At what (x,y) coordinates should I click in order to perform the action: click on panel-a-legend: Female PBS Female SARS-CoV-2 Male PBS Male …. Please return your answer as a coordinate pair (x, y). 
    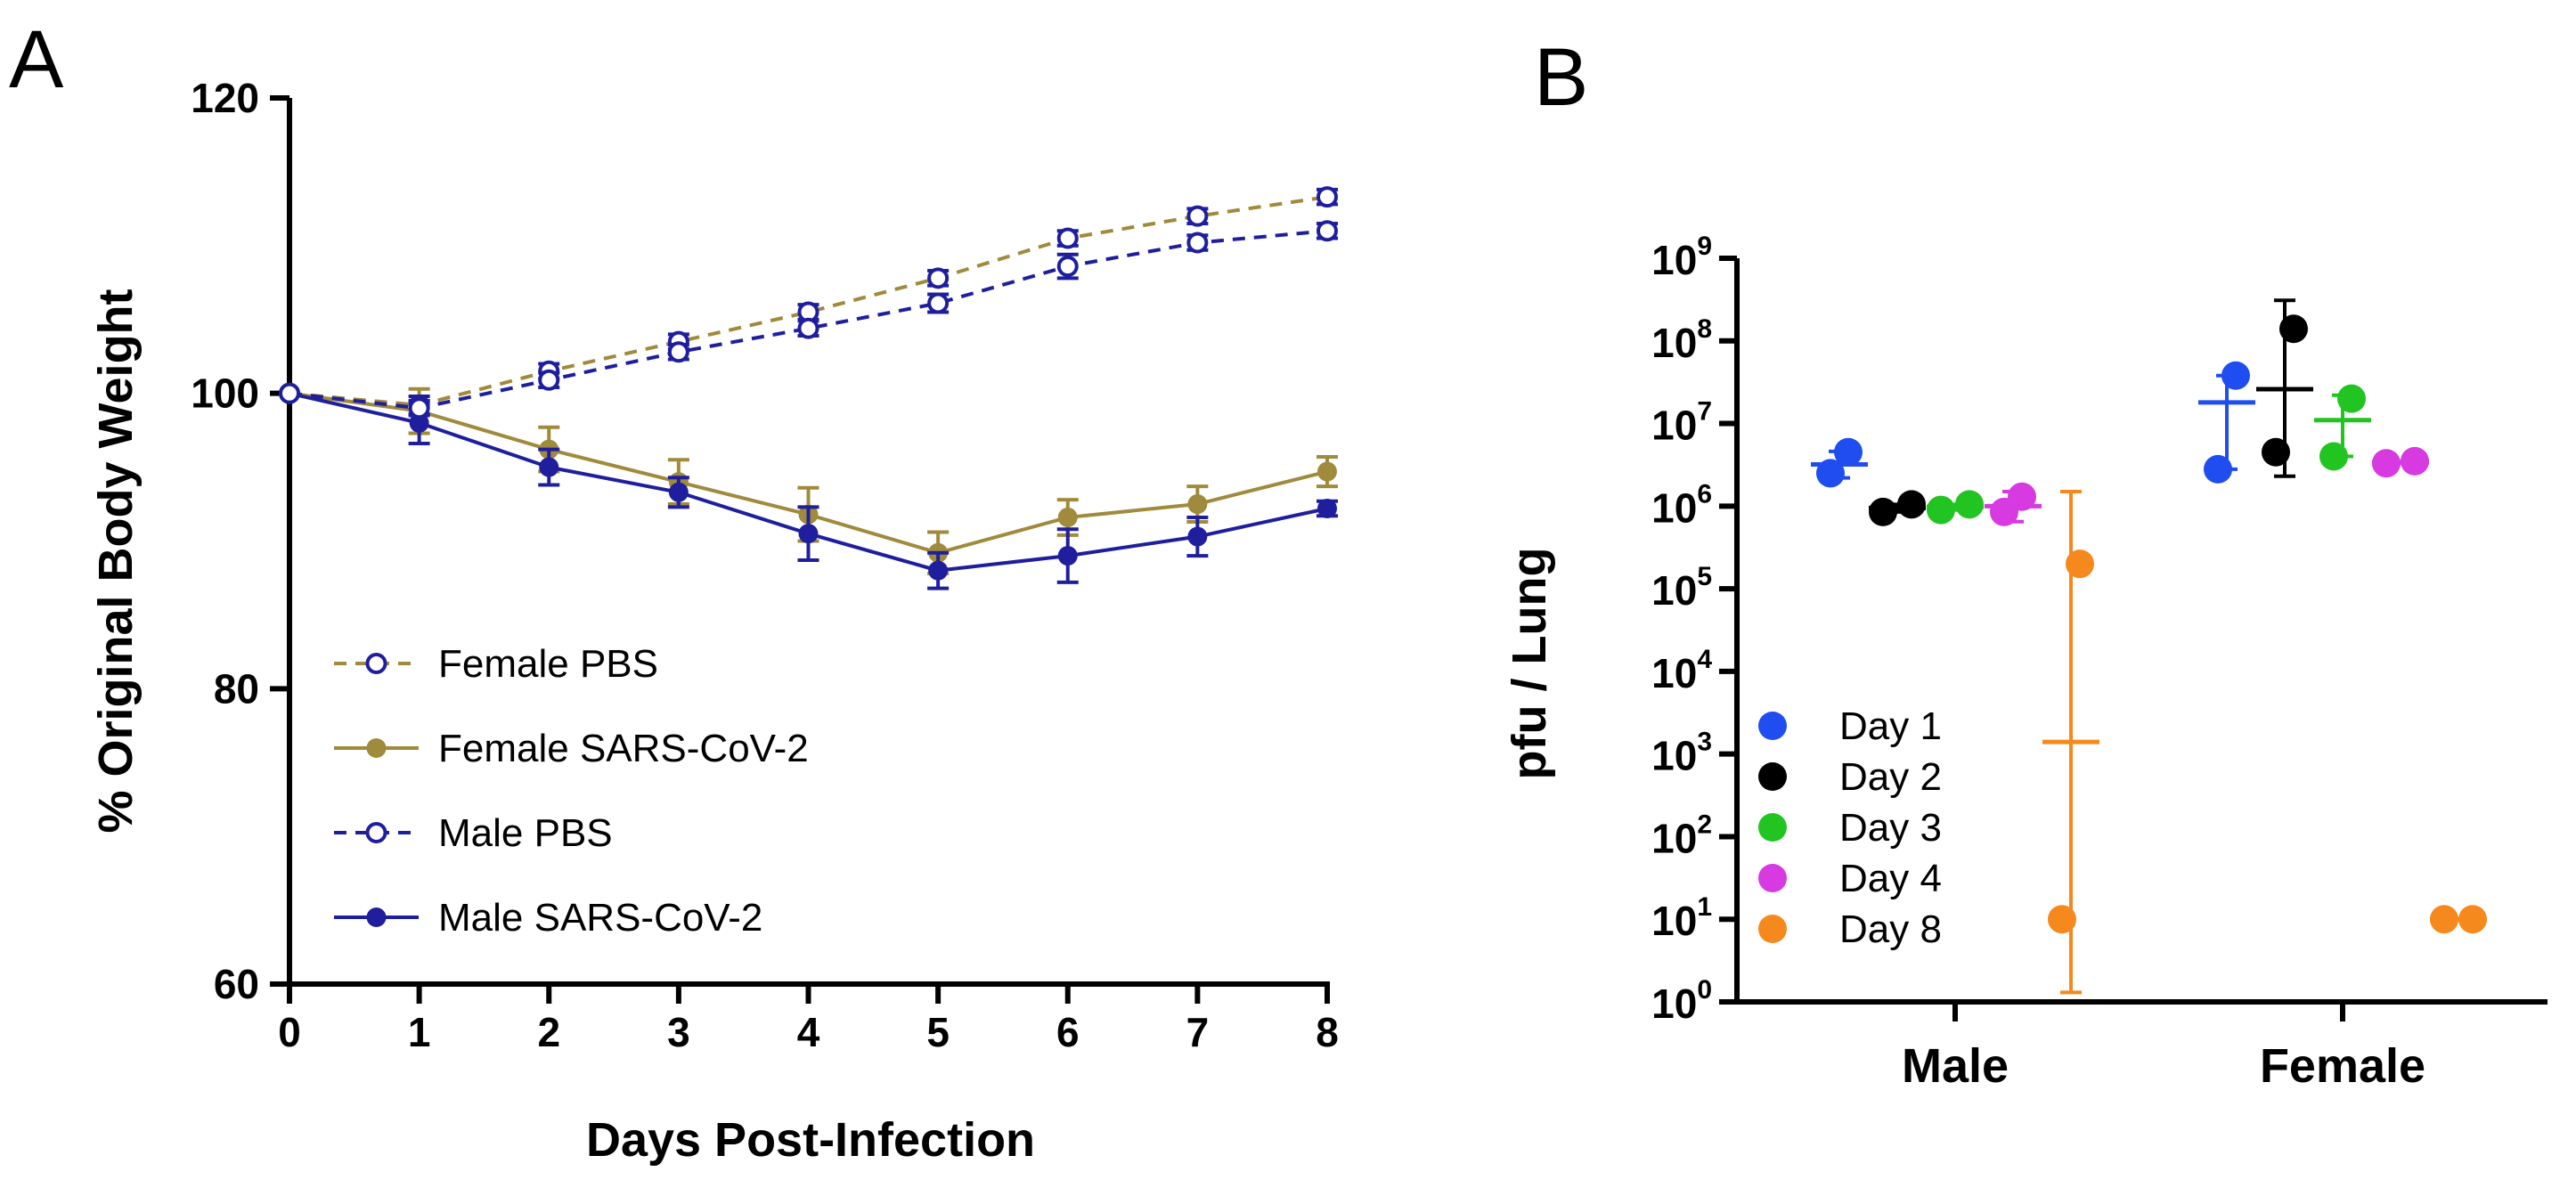
    Looking at the image, I should click on (571, 791).